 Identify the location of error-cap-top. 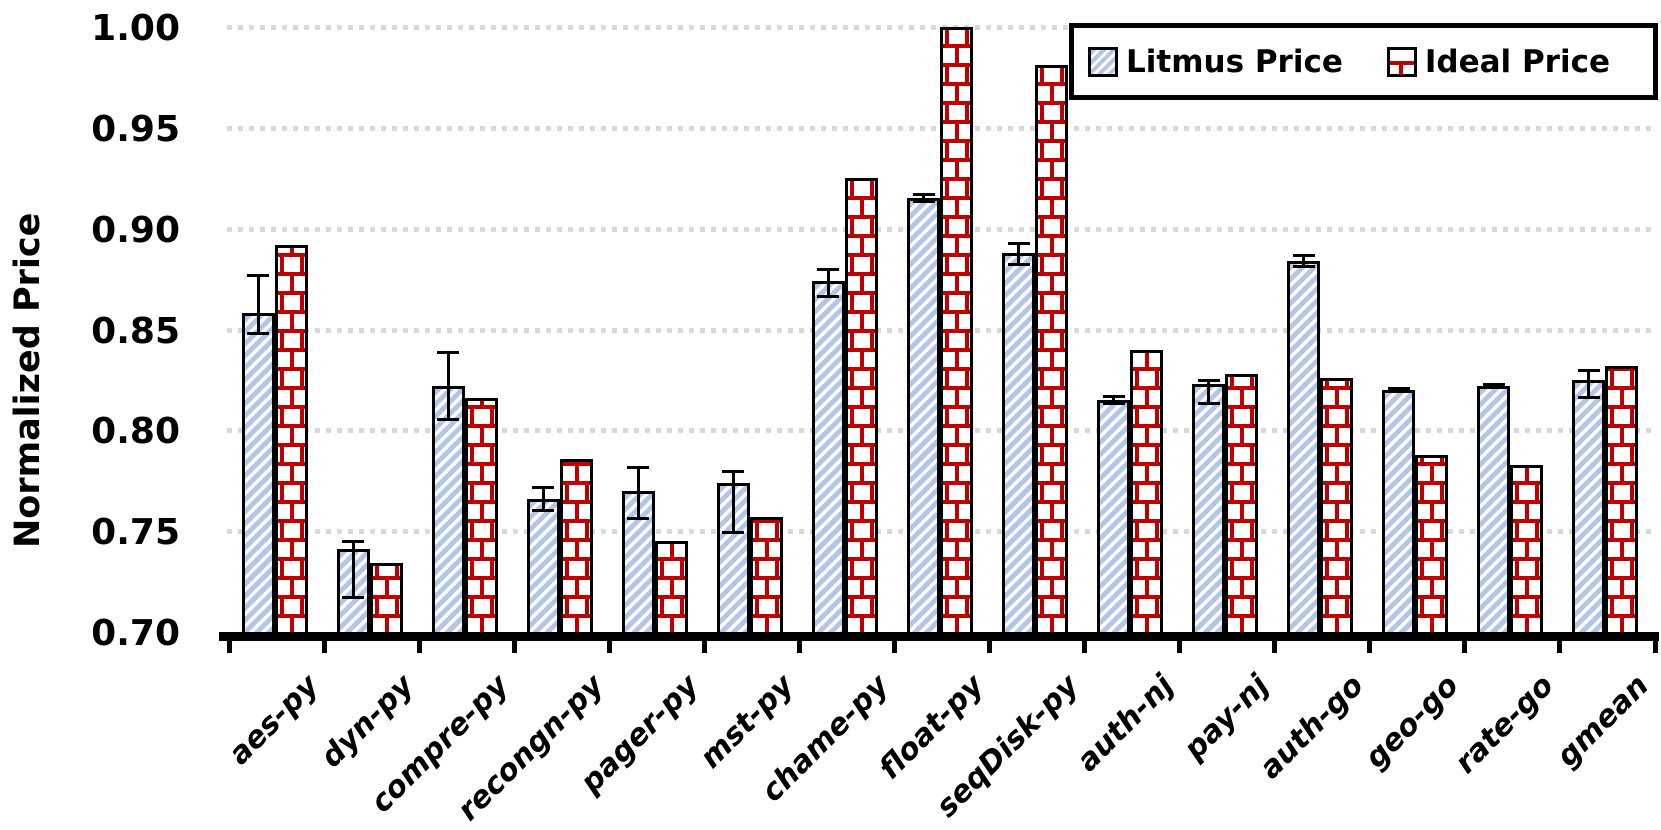
(1493, 384).